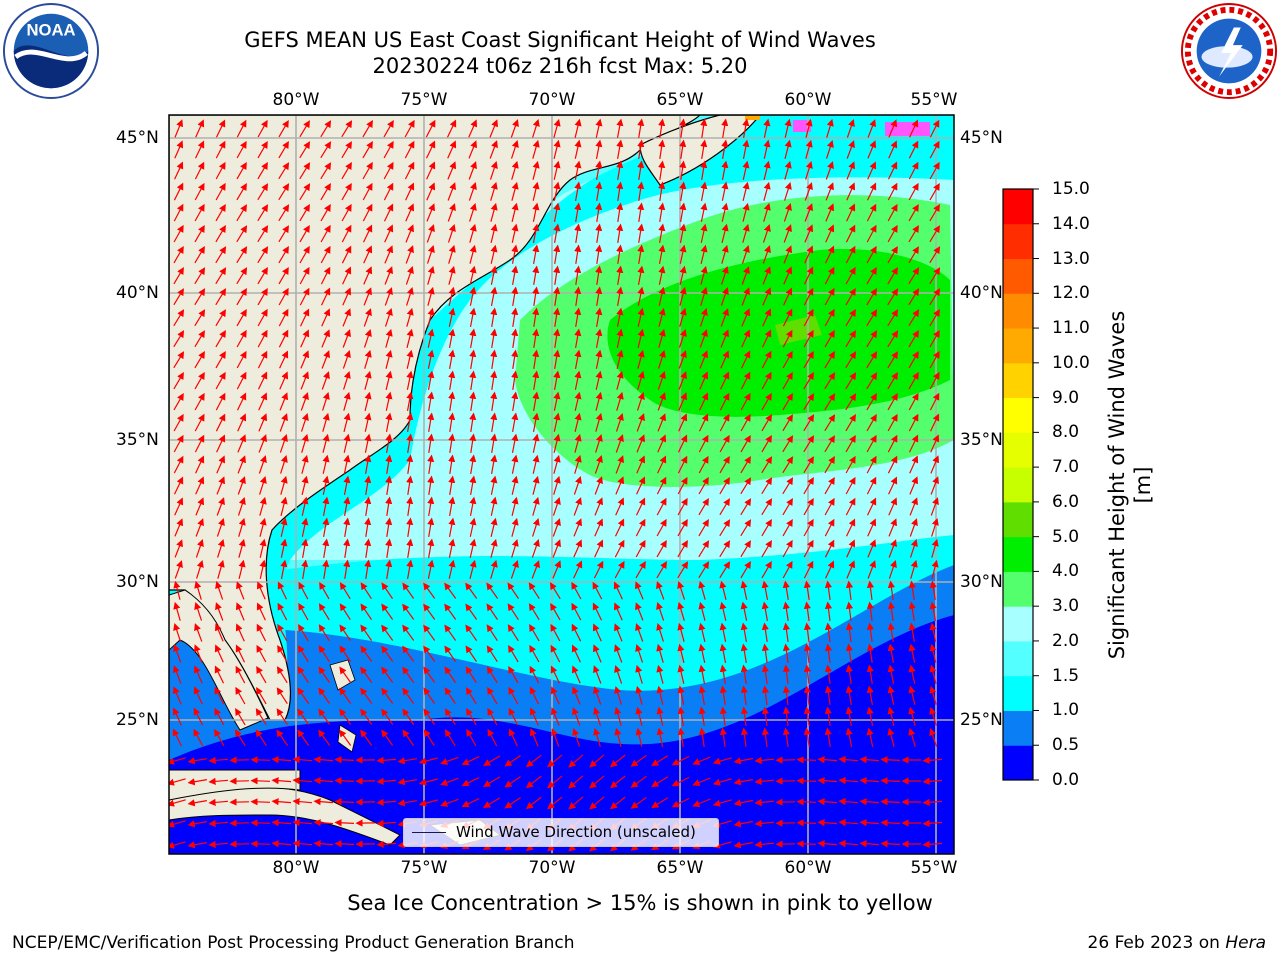 The image size is (1280, 960). Describe the element at coordinates (1018, 380) in the screenshot. I see `colorbar-segment` at that location.